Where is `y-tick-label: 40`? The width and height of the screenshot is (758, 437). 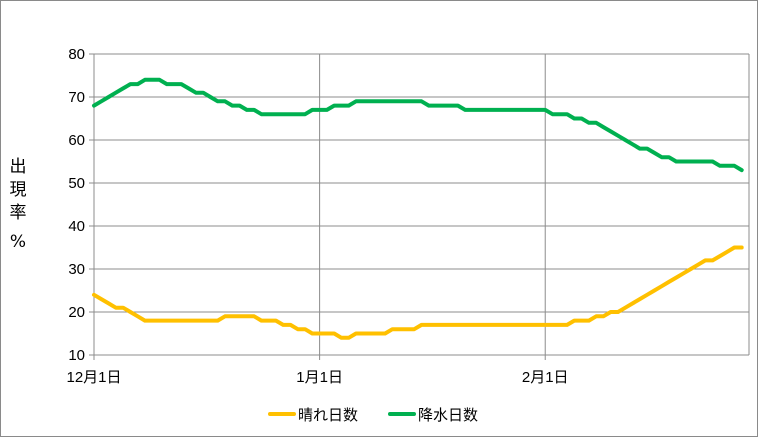
y-tick-label: 40 is located at coordinates (76, 226).